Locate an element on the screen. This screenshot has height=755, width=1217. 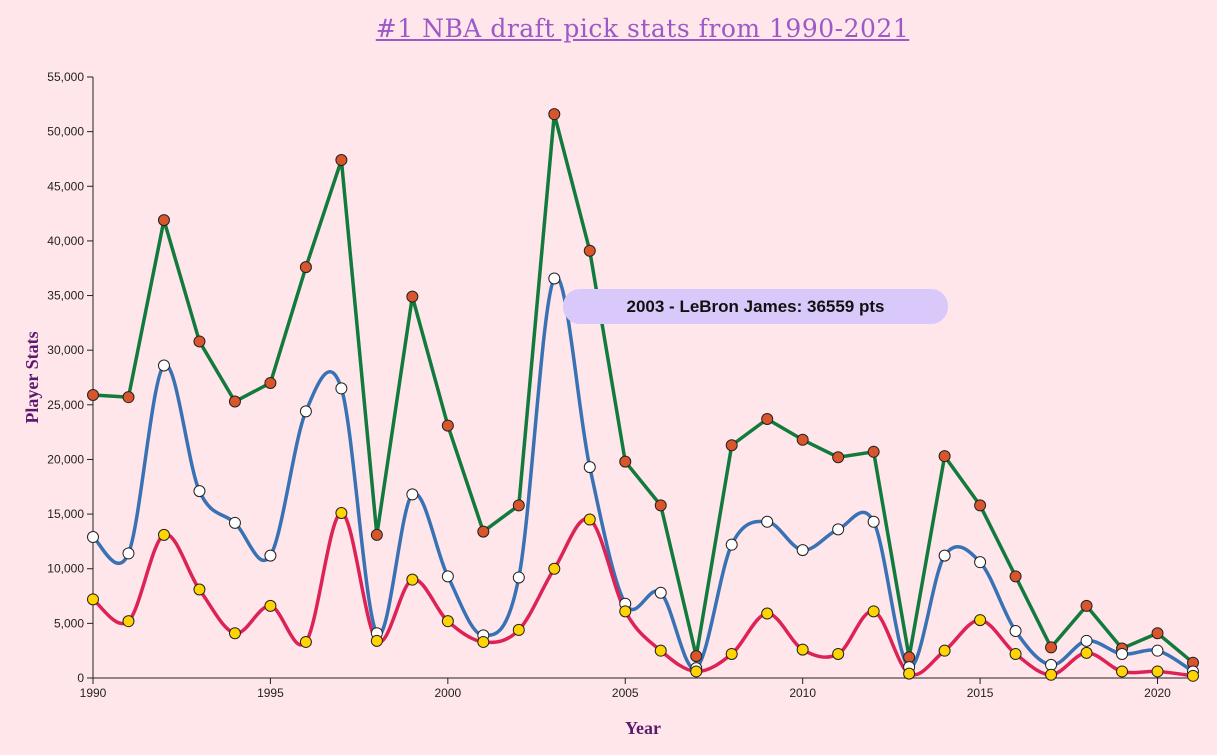
y-tick-label: 50,000 is located at coordinates (65, 132).